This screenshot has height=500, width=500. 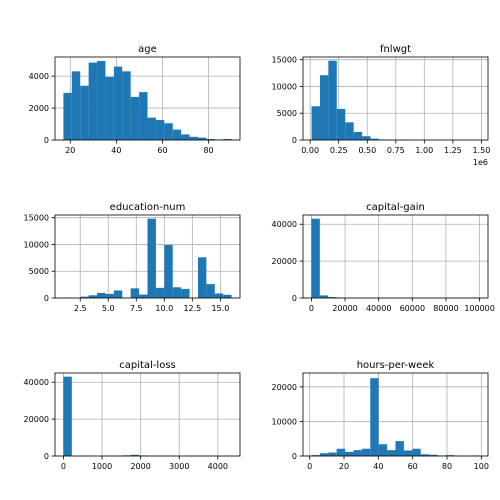 I want to click on x-tick-label: 100, so click(x=481, y=466).